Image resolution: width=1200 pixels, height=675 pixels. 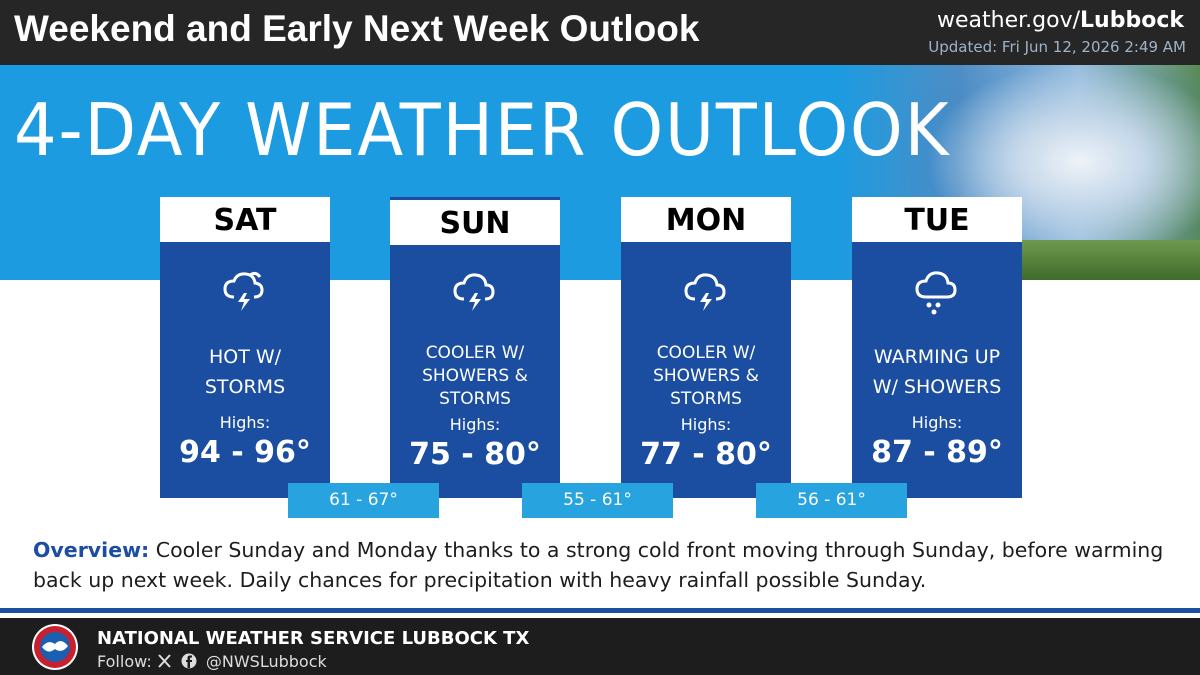 I want to click on site-link: weather.gov/Lubbock, so click(x=1060, y=20).